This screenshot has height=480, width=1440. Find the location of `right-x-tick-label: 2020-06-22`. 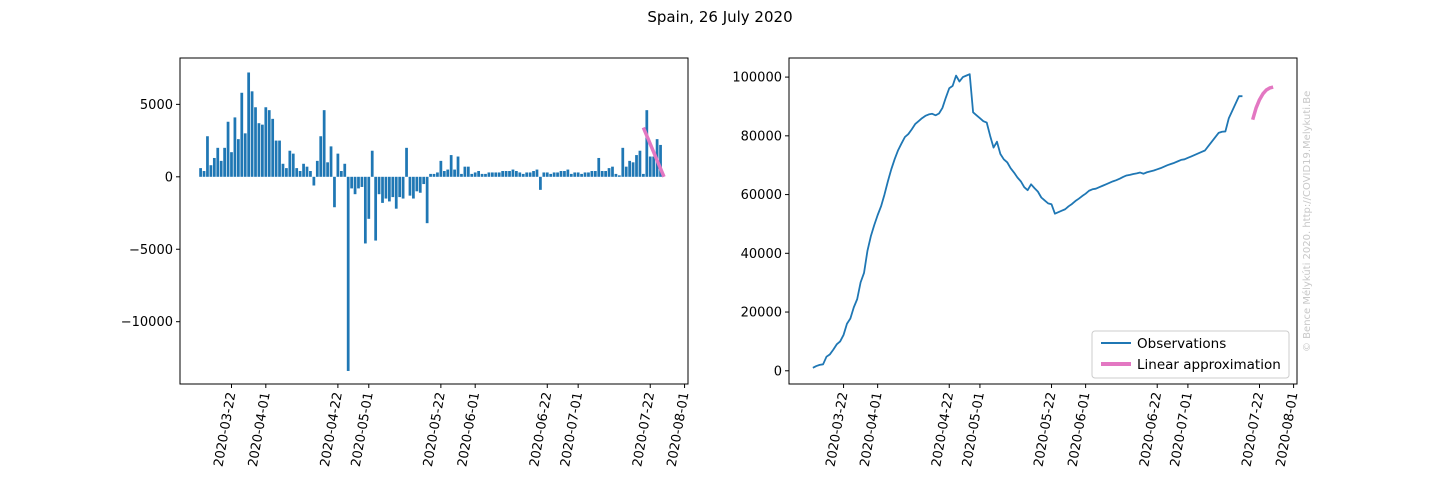

right-x-tick-label: 2020-06-22 is located at coordinates (1151, 429).